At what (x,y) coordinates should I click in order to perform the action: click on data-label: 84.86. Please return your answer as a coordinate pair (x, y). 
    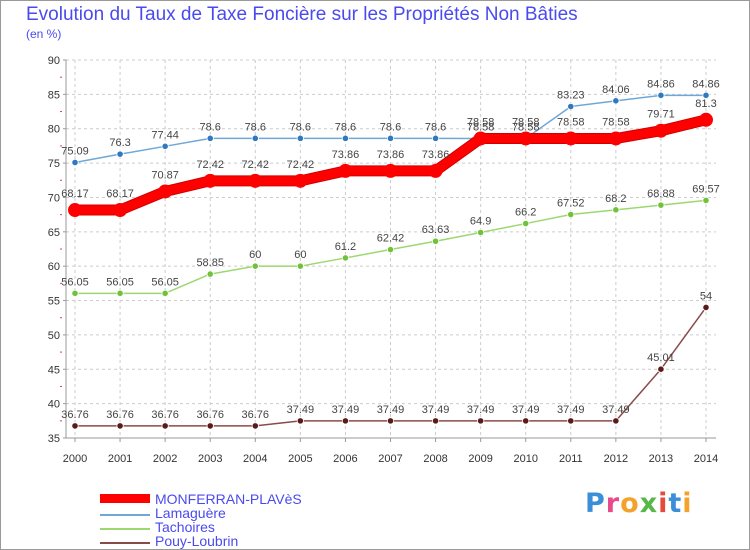
    Looking at the image, I should click on (661, 84).